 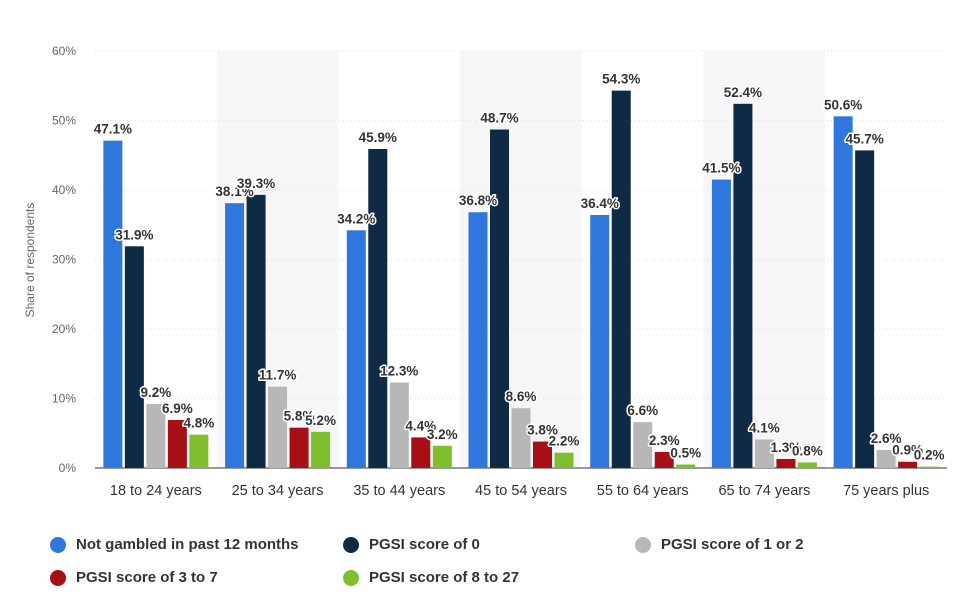 I want to click on data-label: 11.7%, so click(x=278, y=375).